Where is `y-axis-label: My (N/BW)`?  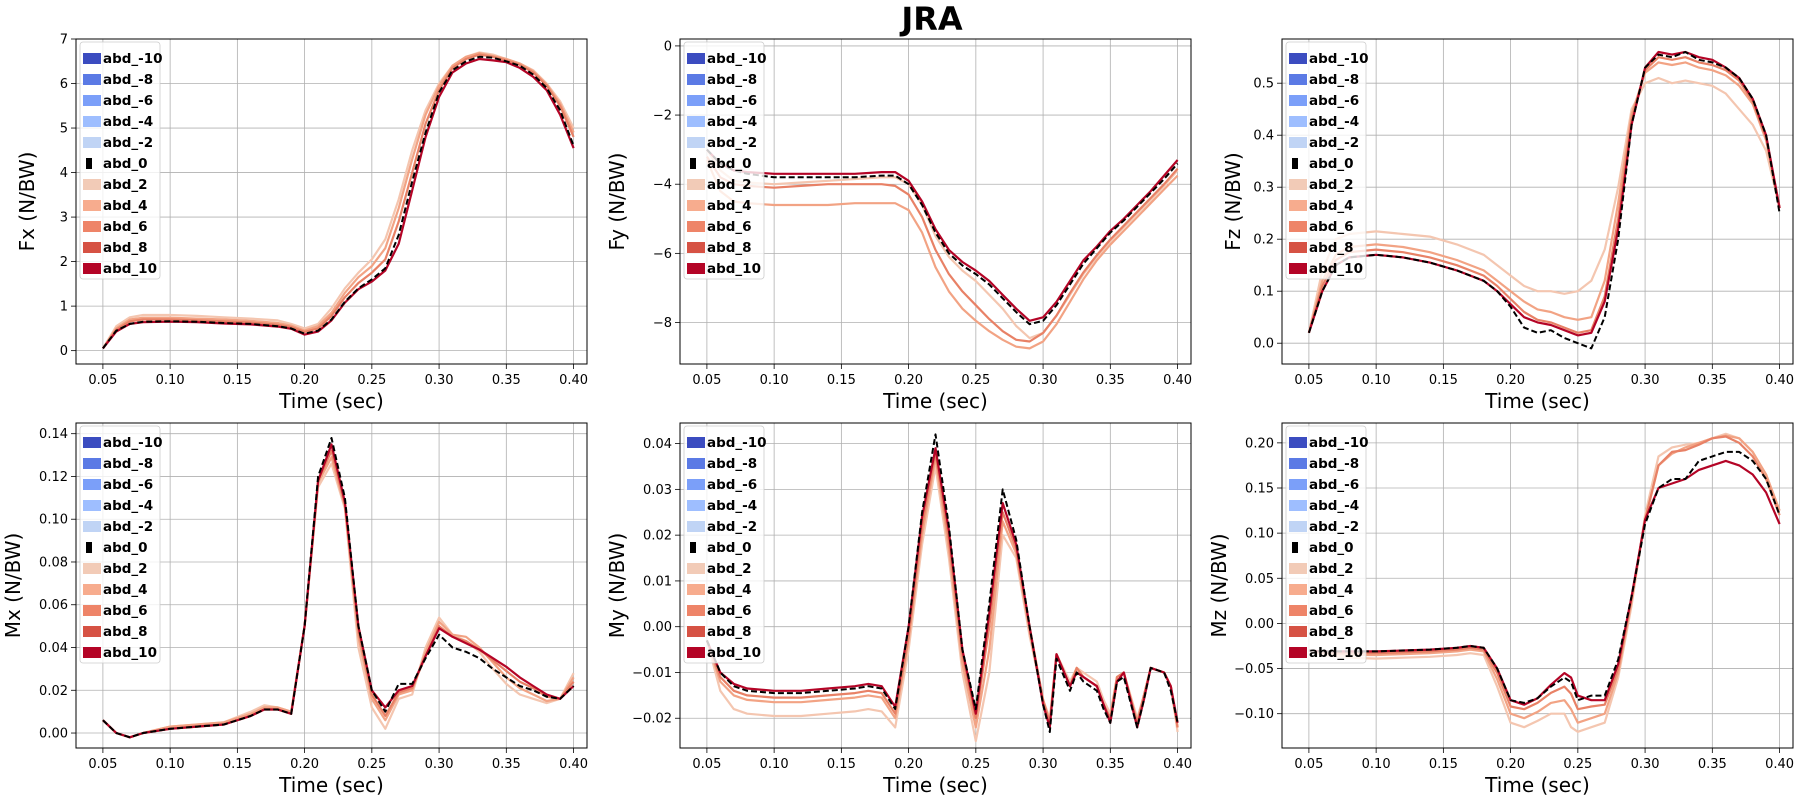 y-axis-label: My (N/BW) is located at coordinates (617, 586).